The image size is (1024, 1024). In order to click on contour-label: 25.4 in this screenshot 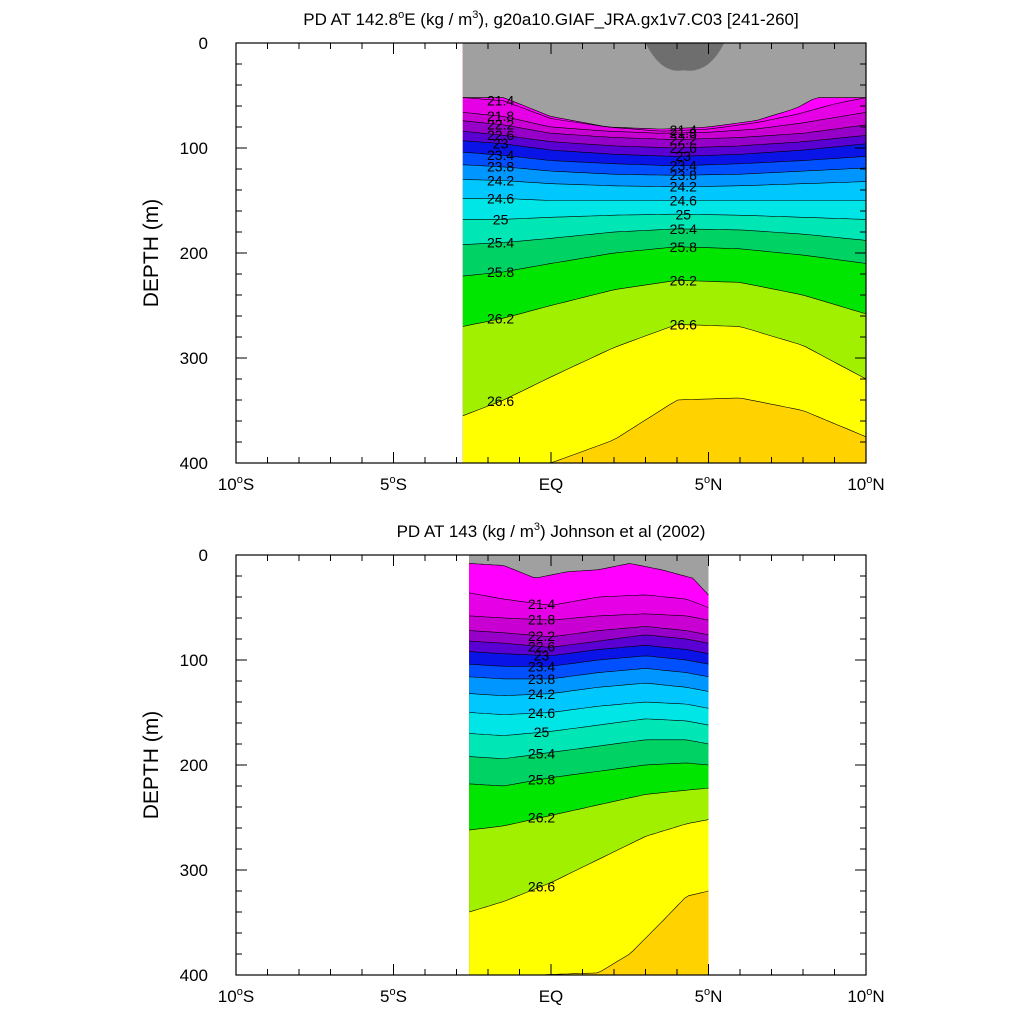, I will do `click(500, 243)`.